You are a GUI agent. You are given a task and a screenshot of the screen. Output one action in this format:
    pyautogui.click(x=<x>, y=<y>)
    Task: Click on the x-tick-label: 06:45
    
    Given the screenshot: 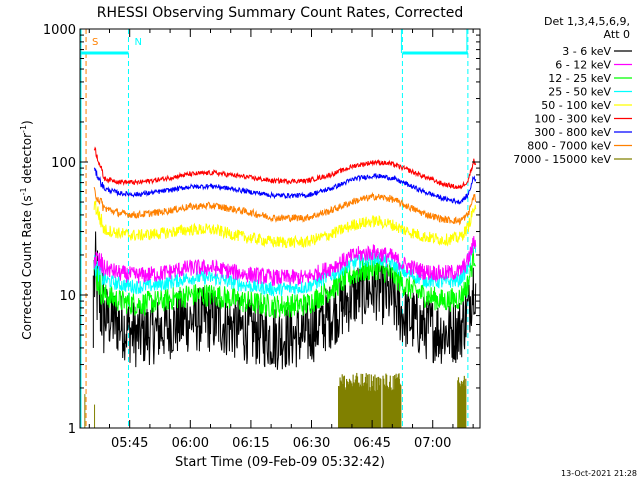 What is the action you would take?
    pyautogui.click(x=371, y=443)
    